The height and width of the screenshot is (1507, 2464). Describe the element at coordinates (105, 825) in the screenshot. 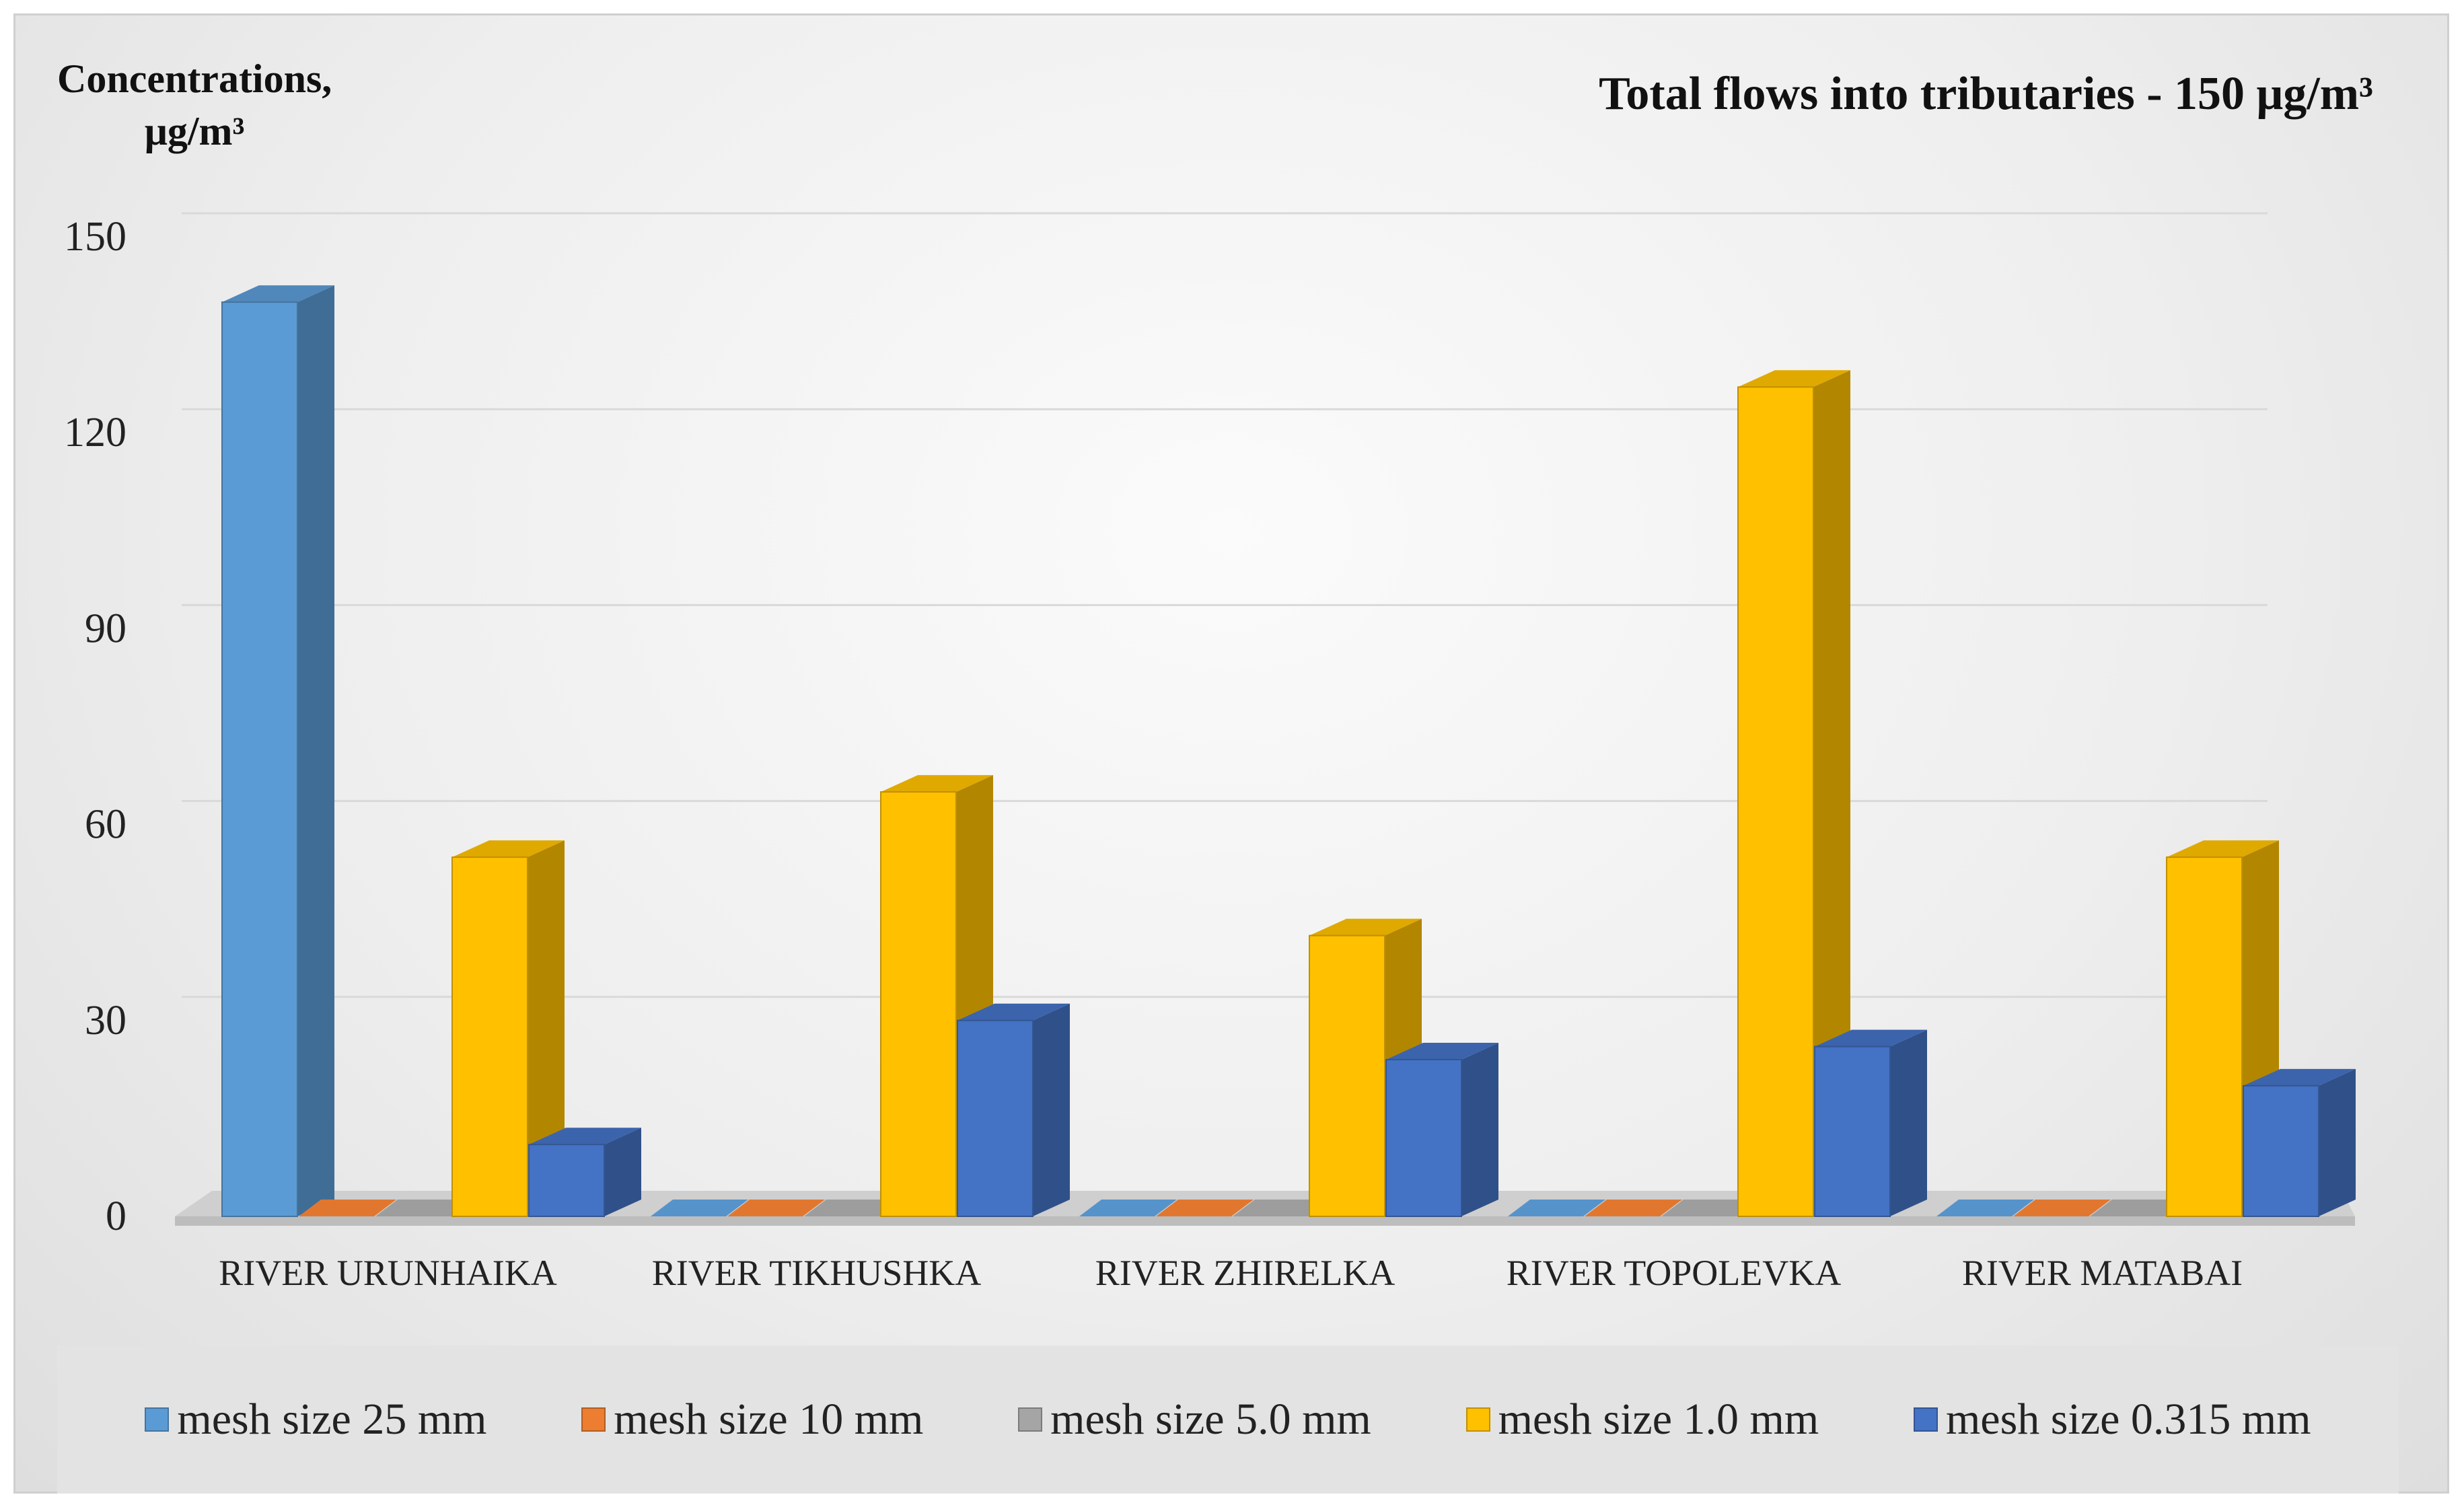

I see `y-tick-label: 60` at that location.